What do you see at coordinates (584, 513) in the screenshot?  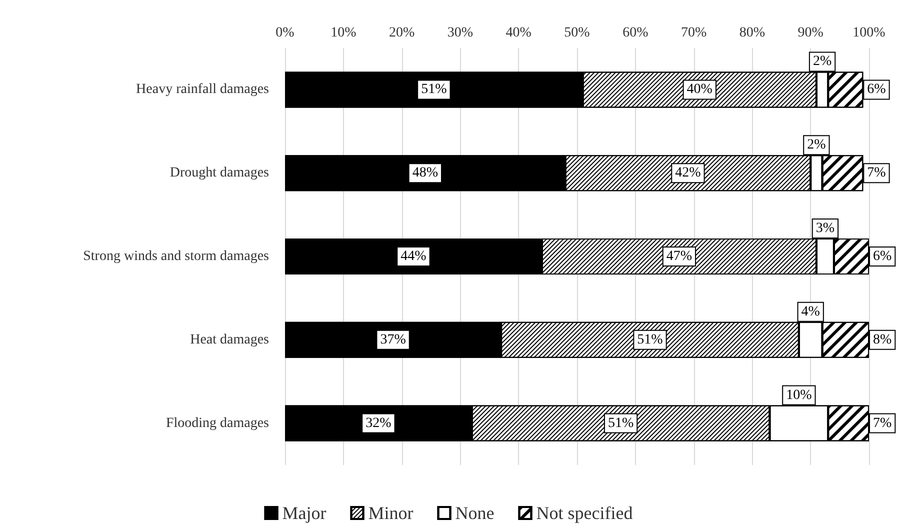 I see `legend-label: Not specified` at bounding box center [584, 513].